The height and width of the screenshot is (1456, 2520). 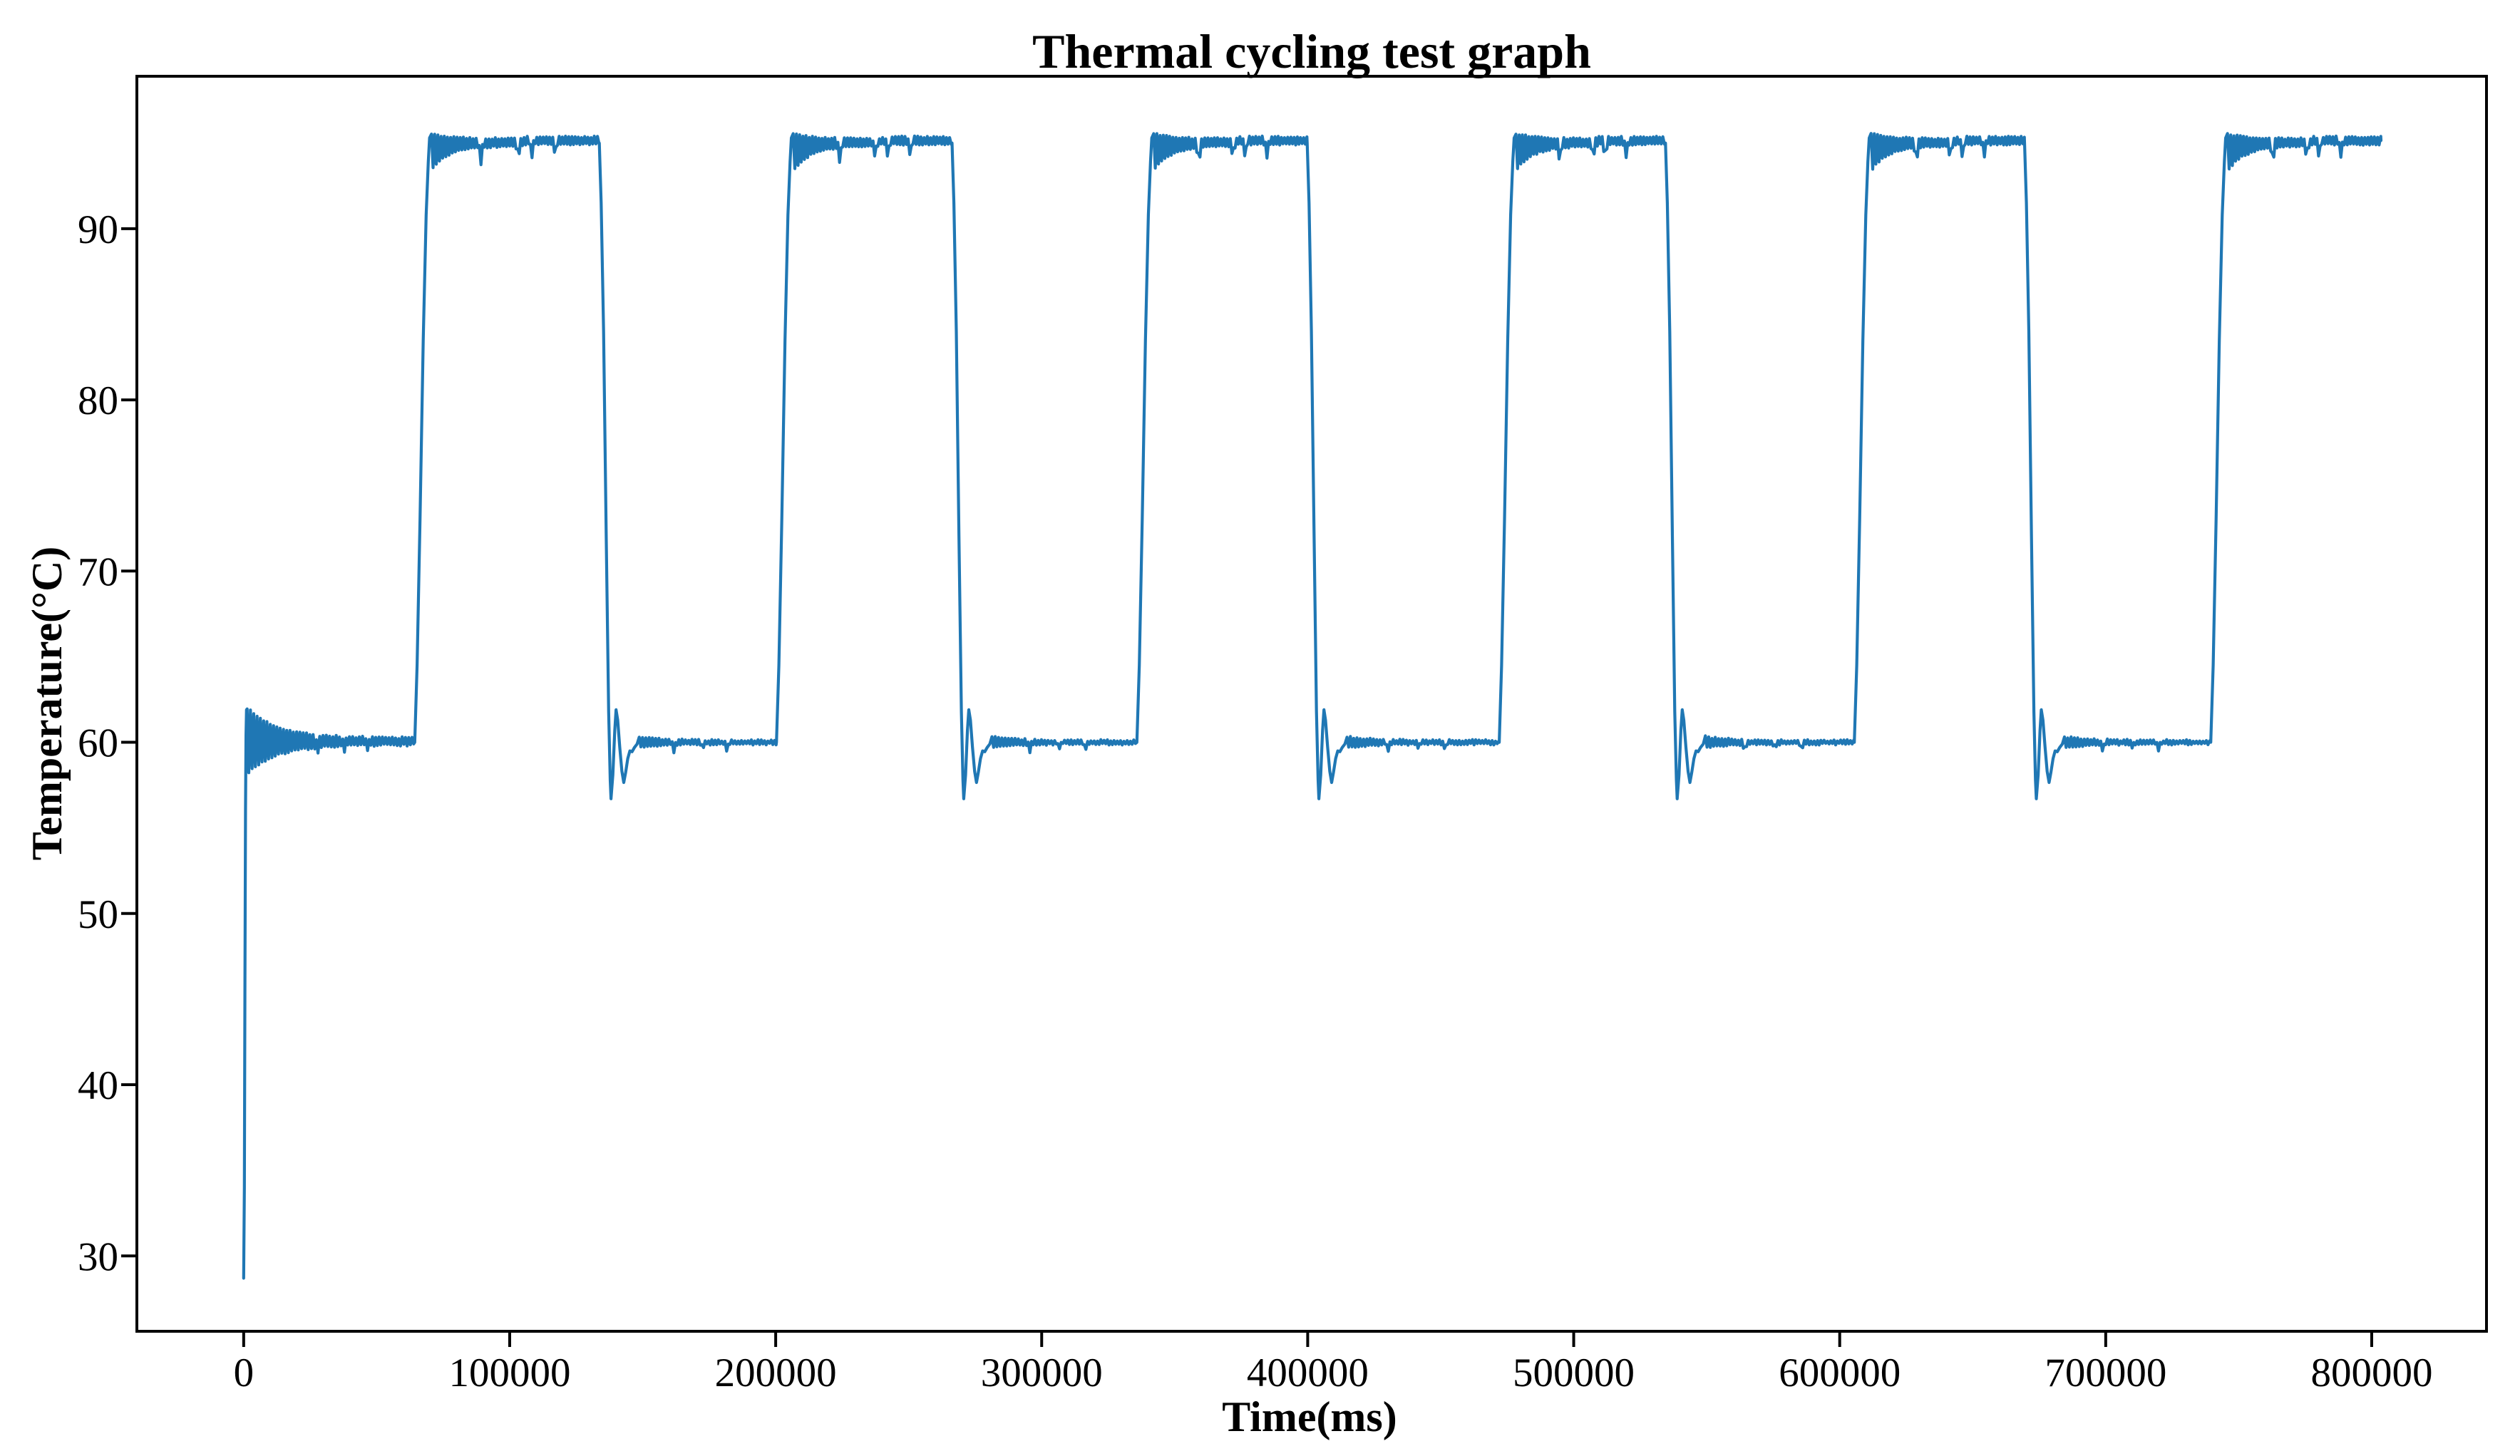 I want to click on x-tick-label: 0, so click(x=244, y=1373).